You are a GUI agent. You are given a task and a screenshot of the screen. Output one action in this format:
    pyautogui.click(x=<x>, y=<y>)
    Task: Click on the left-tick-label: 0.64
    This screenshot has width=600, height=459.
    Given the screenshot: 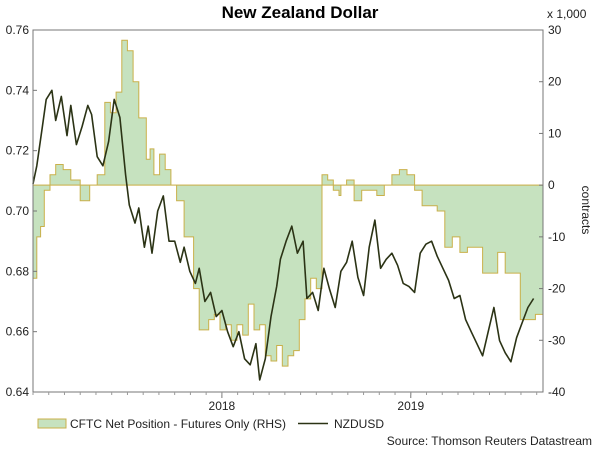 What is the action you would take?
    pyautogui.click(x=18, y=392)
    